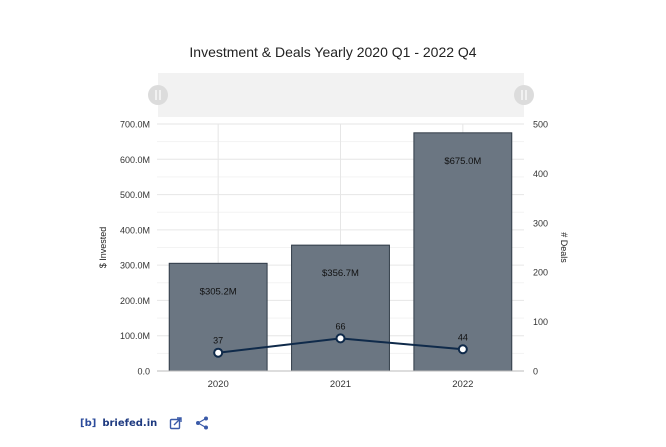 The image size is (666, 447). What do you see at coordinates (218, 341) in the screenshot?
I see `deals-value-label: 37` at bounding box center [218, 341].